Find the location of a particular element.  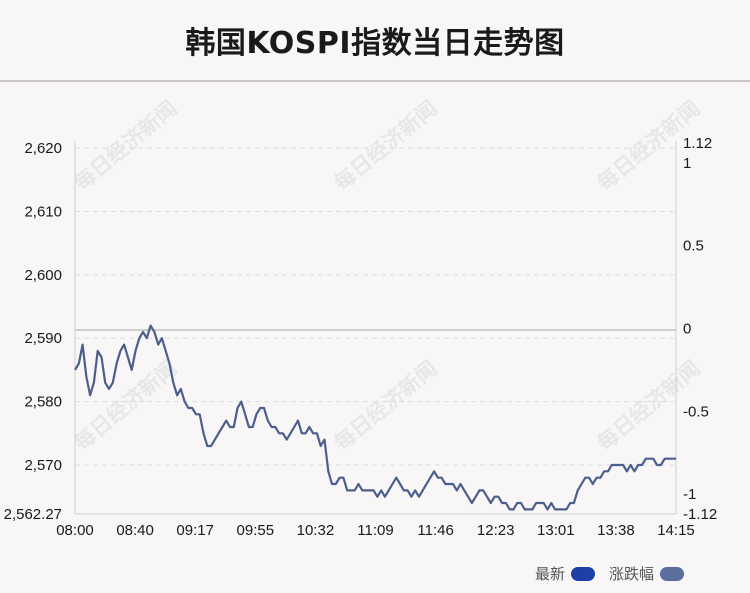

legend-item-change: 涨跌幅 is located at coordinates (646, 573).